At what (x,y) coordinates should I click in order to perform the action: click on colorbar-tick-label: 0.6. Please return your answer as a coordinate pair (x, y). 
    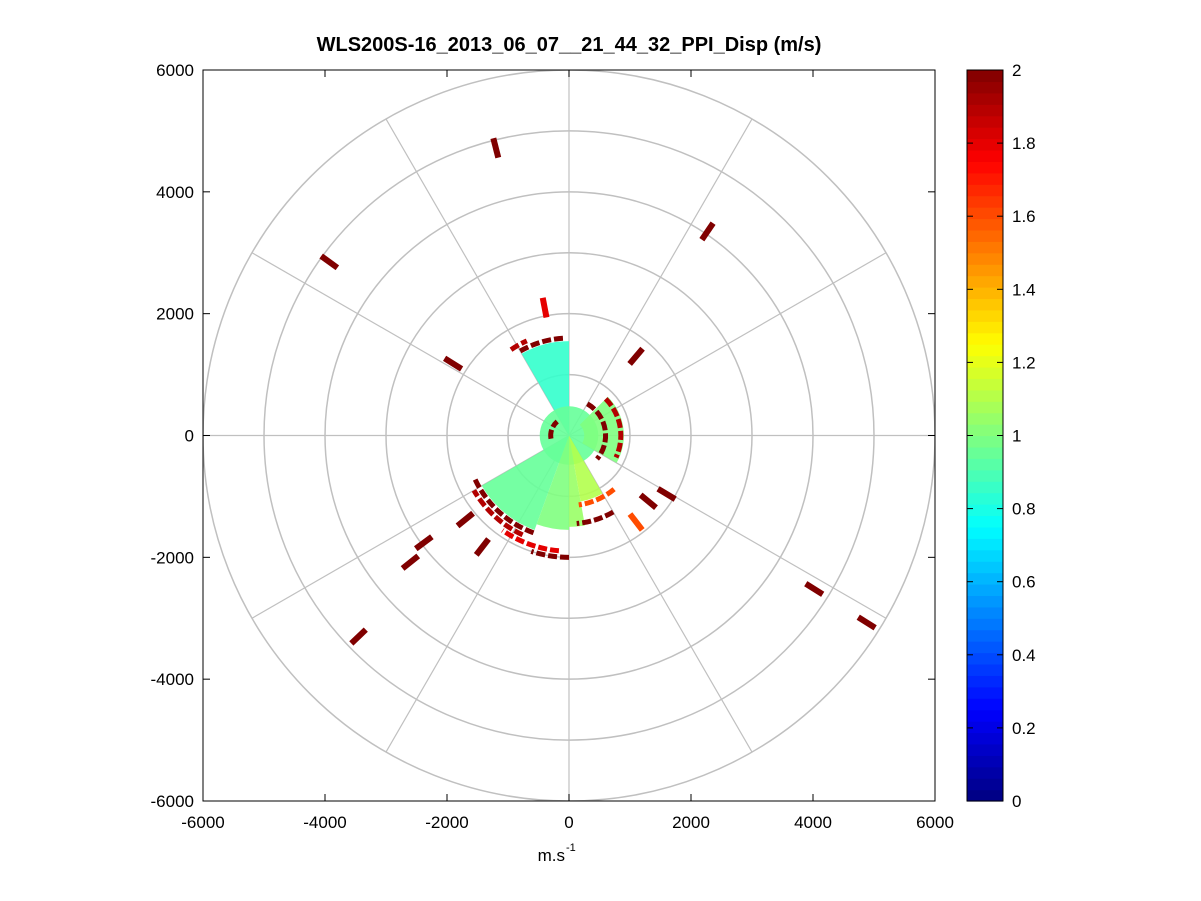
    Looking at the image, I should click on (1024, 582).